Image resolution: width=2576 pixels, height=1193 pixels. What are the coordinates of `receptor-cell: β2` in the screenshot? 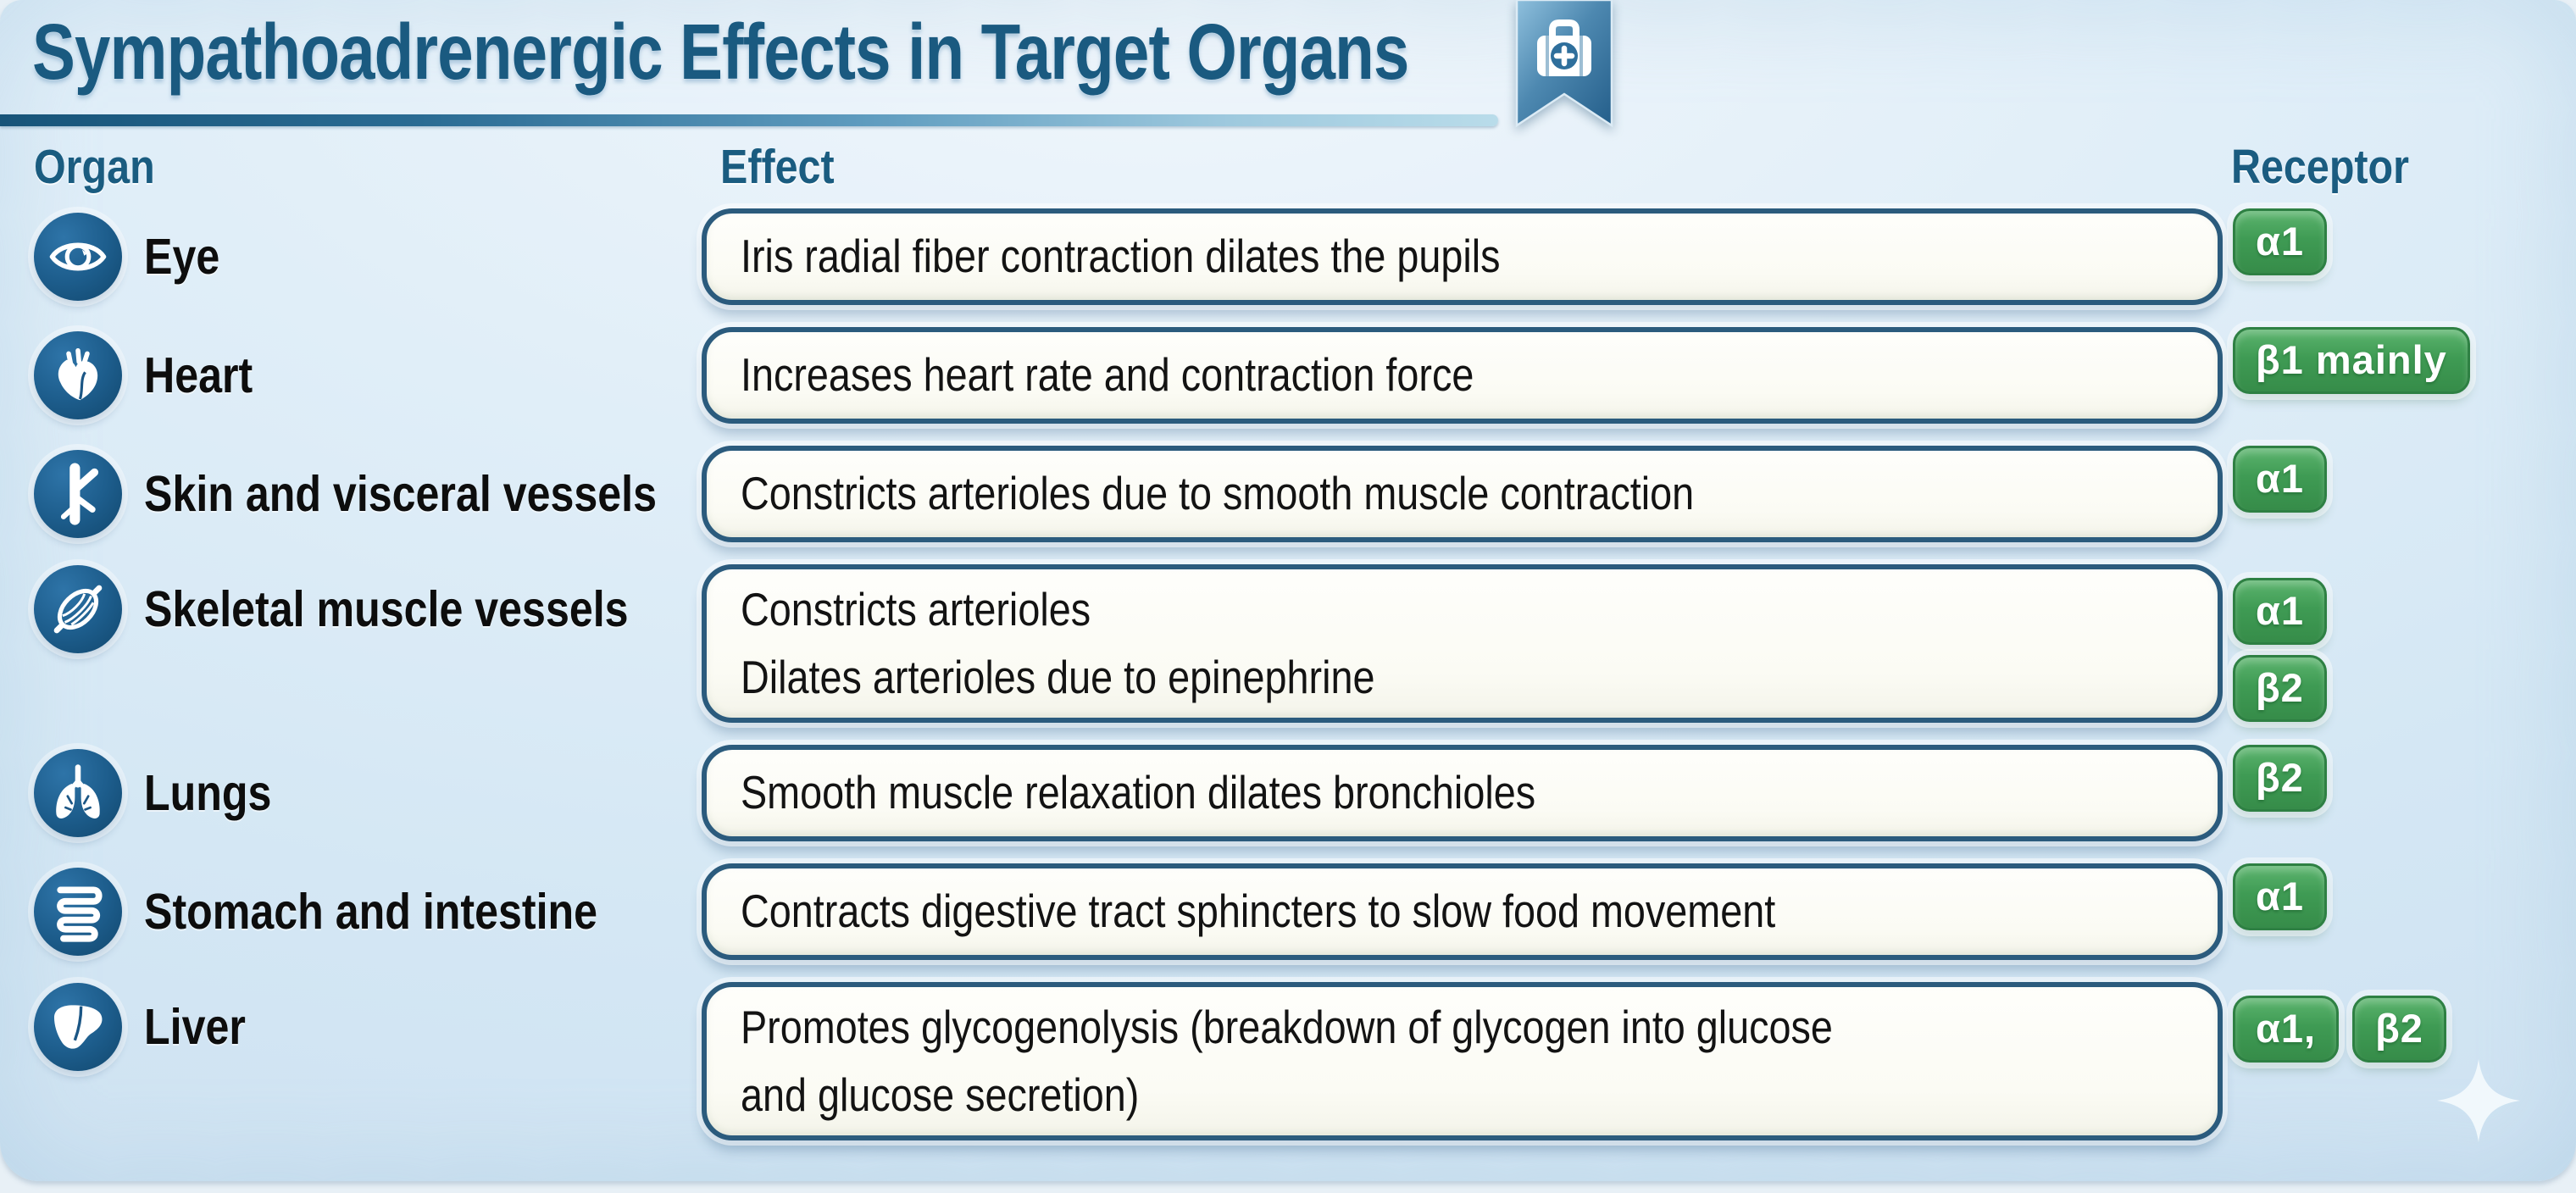 It's located at (2384, 793).